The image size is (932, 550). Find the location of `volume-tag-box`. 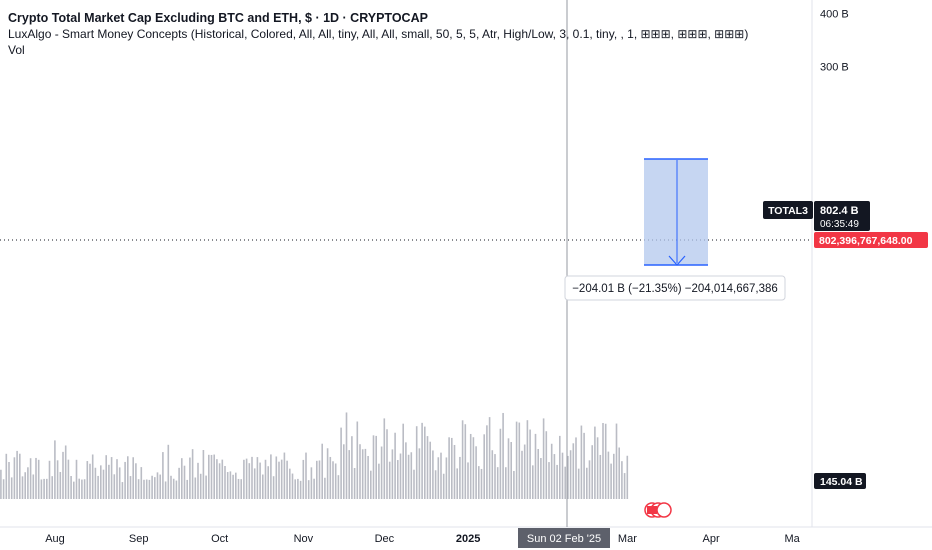

volume-tag-box is located at coordinates (840, 481).